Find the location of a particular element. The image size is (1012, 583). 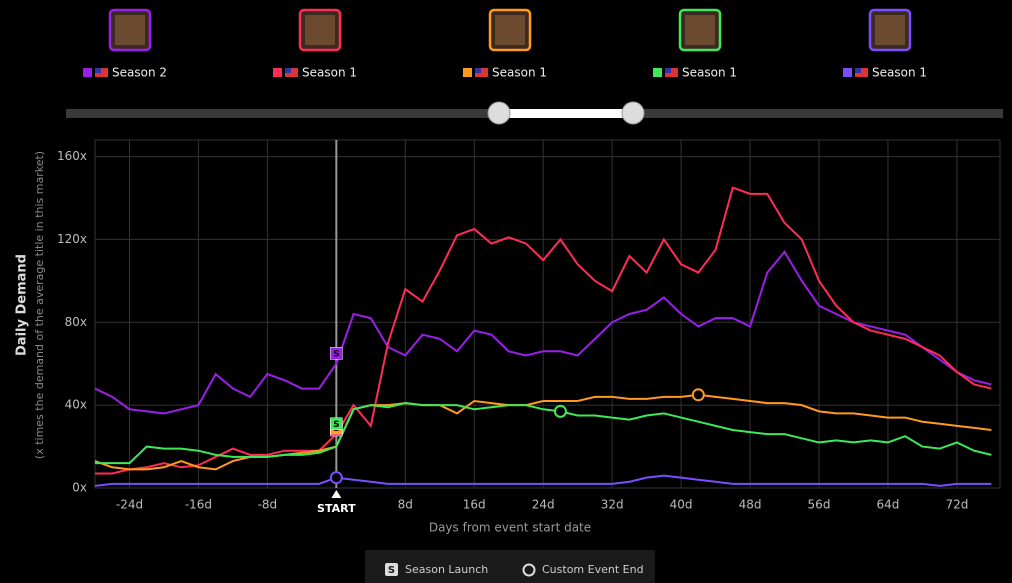

range-slider is located at coordinates (534, 113).